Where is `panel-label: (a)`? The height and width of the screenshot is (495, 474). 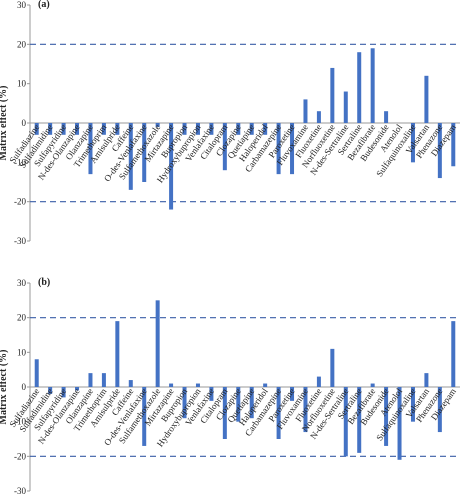 panel-label: (a) is located at coordinates (44, 5).